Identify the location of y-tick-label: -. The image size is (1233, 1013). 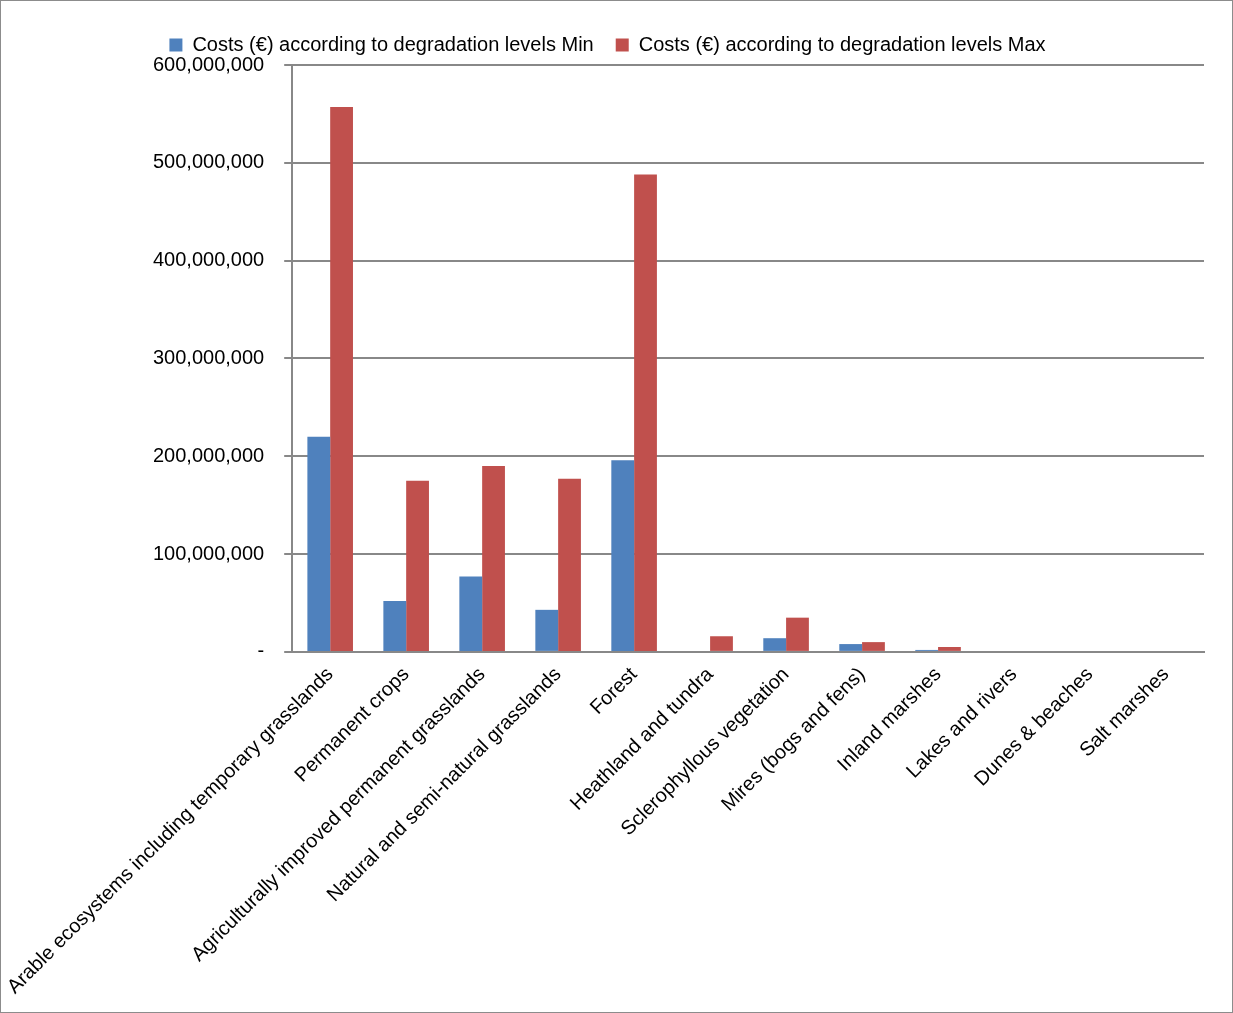
(261, 650).